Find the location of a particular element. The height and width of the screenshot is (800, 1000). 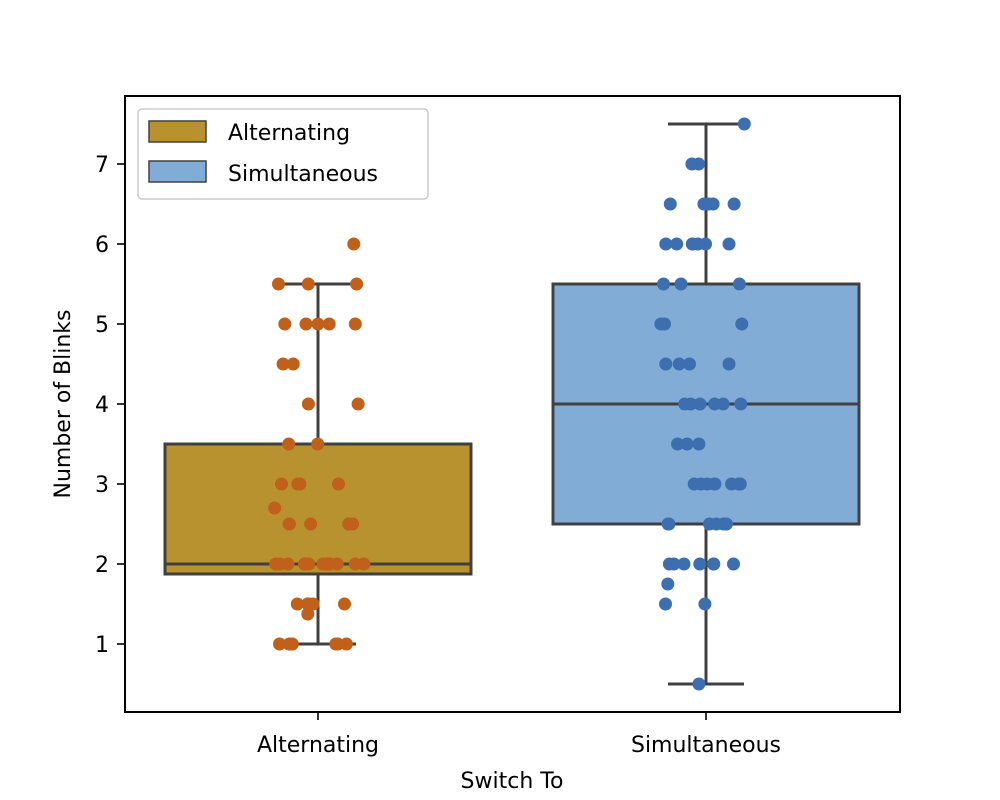

legend-frame is located at coordinates (283, 154).